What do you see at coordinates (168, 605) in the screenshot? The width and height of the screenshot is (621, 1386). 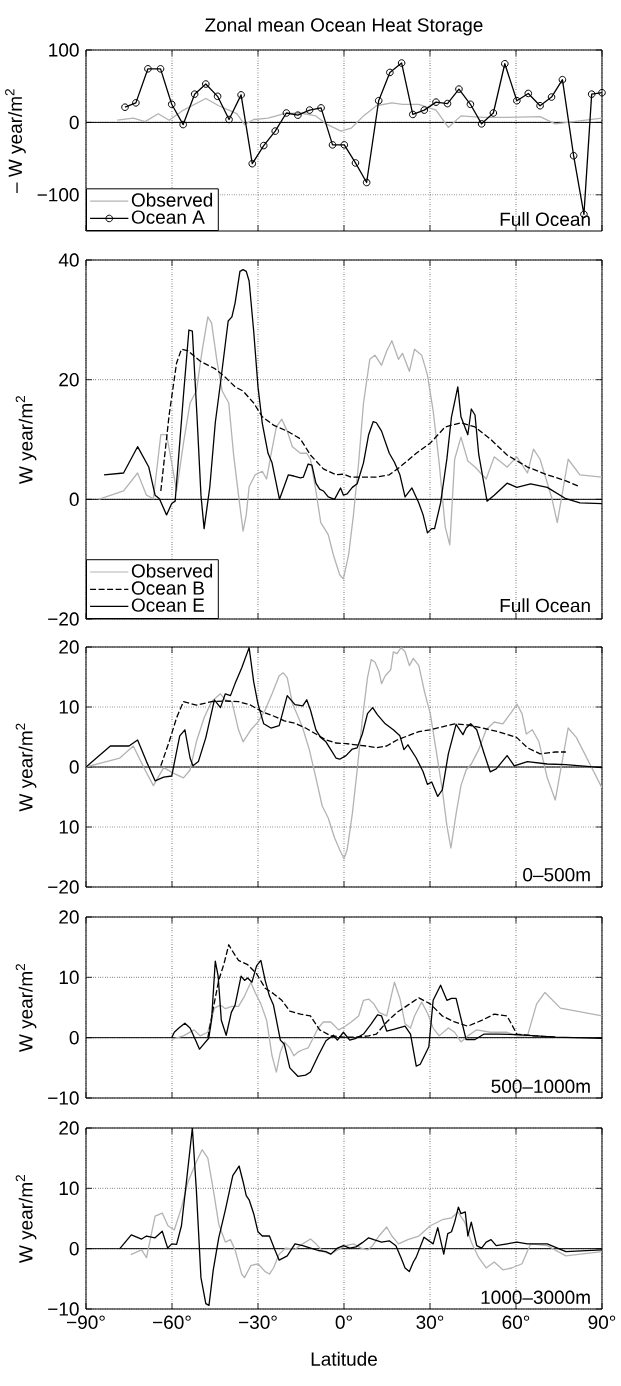 I see `legend-label: Ocean E` at bounding box center [168, 605].